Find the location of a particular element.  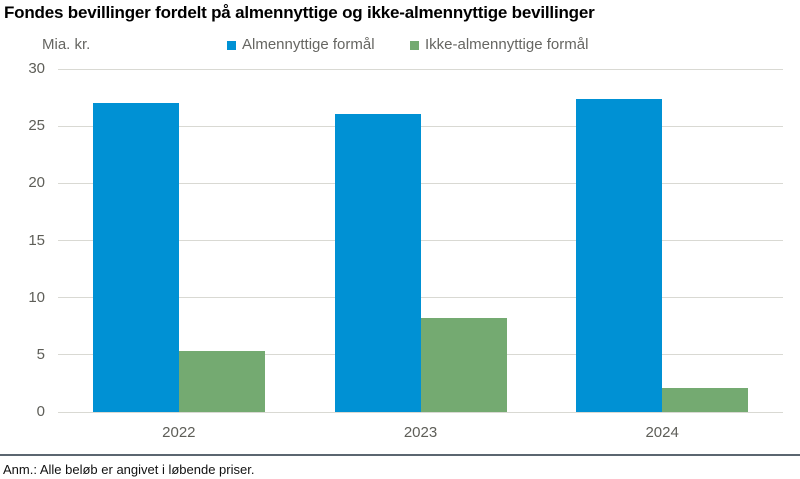

y-axis-tick-label-25: 25 is located at coordinates (36, 126).